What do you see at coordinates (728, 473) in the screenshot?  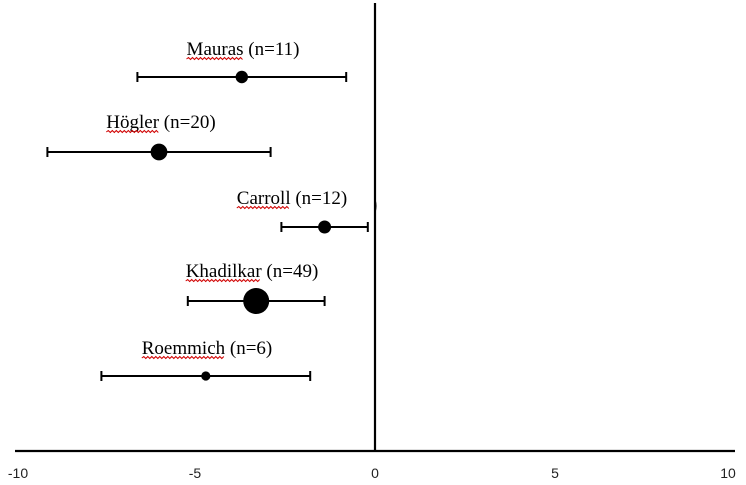 I see `x-tick-label: 10` at bounding box center [728, 473].